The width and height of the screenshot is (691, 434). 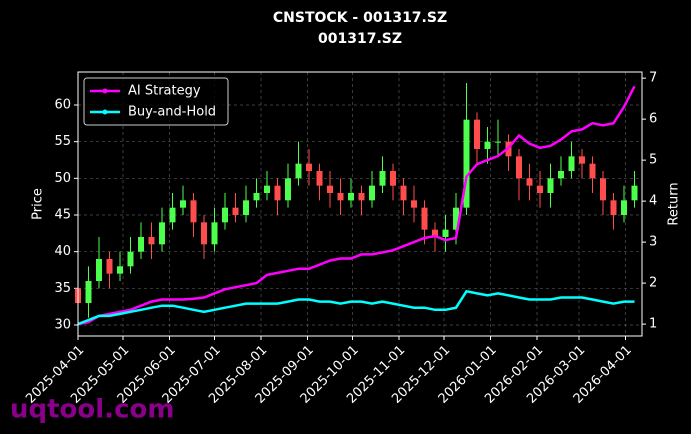 I want to click on chart-subtitle: 001317.SZ, so click(x=360, y=39).